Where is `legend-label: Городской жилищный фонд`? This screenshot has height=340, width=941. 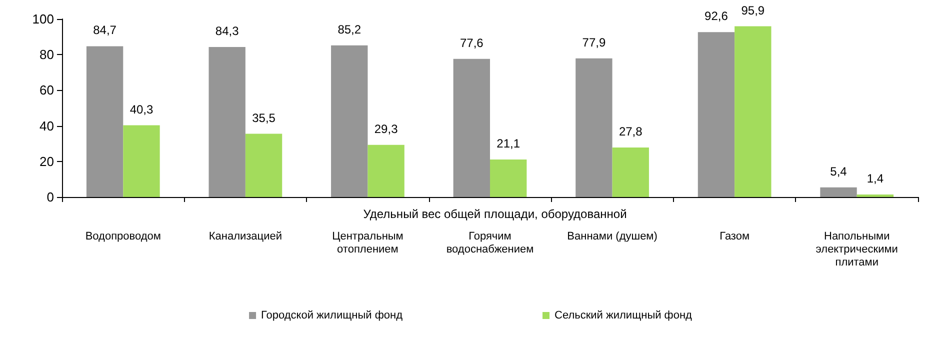
legend-label: Городской жилищный фонд is located at coordinates (332, 316).